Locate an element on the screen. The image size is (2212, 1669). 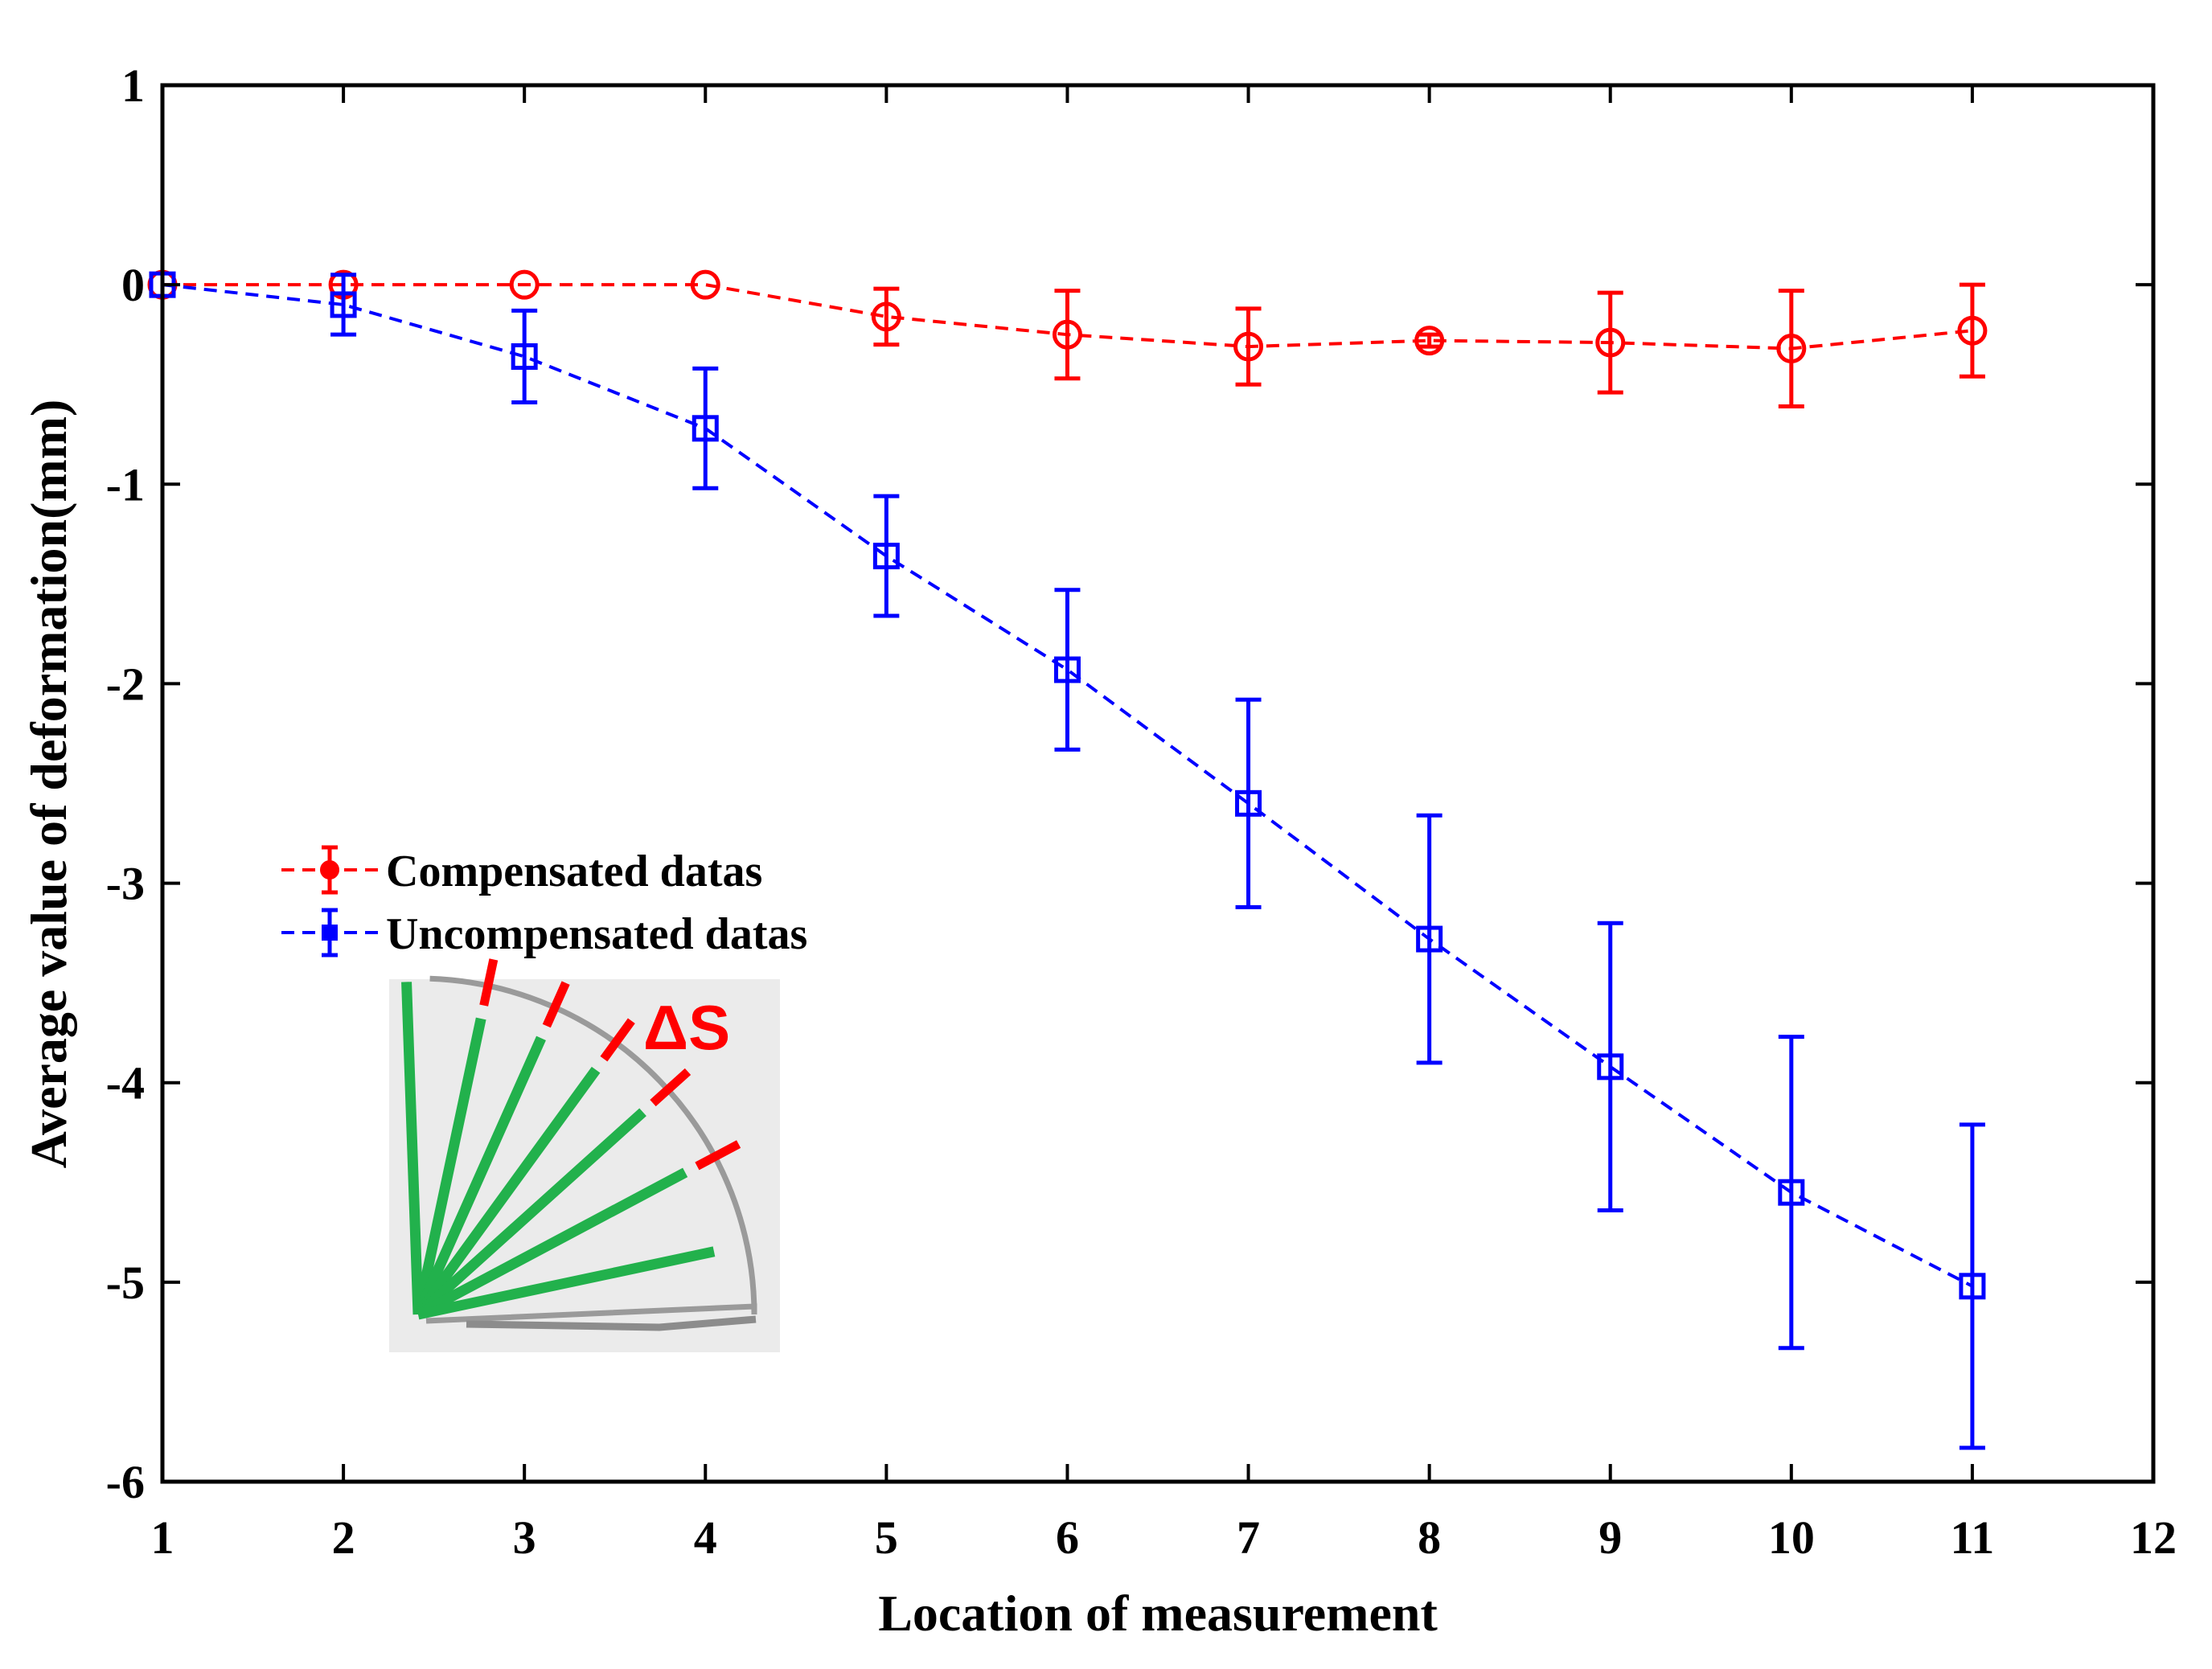
x-tick-label: 3 is located at coordinates (524, 1538).